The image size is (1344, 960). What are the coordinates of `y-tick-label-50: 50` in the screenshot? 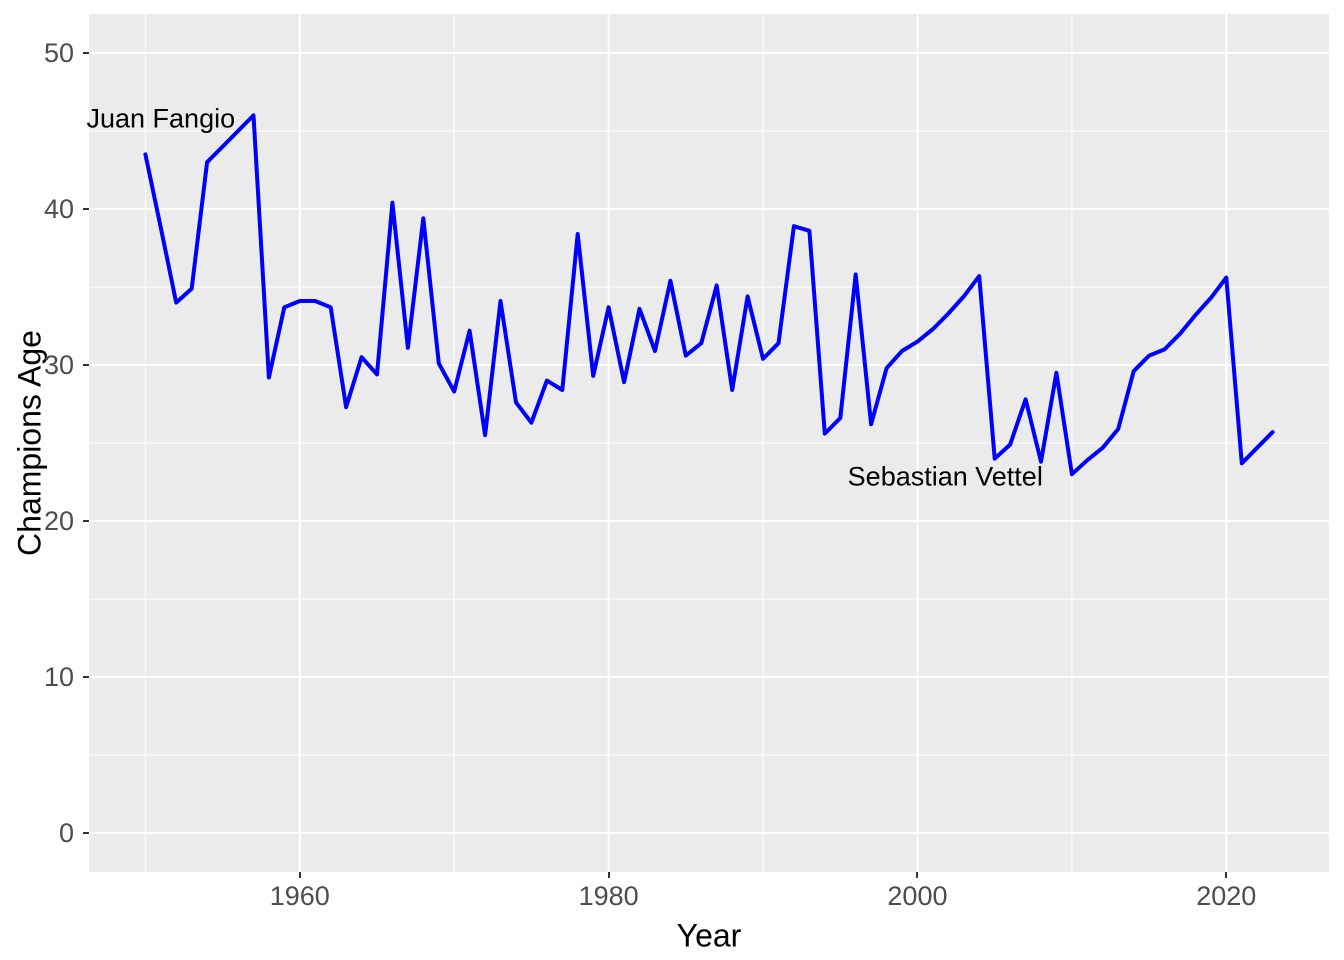 It's located at (58, 53).